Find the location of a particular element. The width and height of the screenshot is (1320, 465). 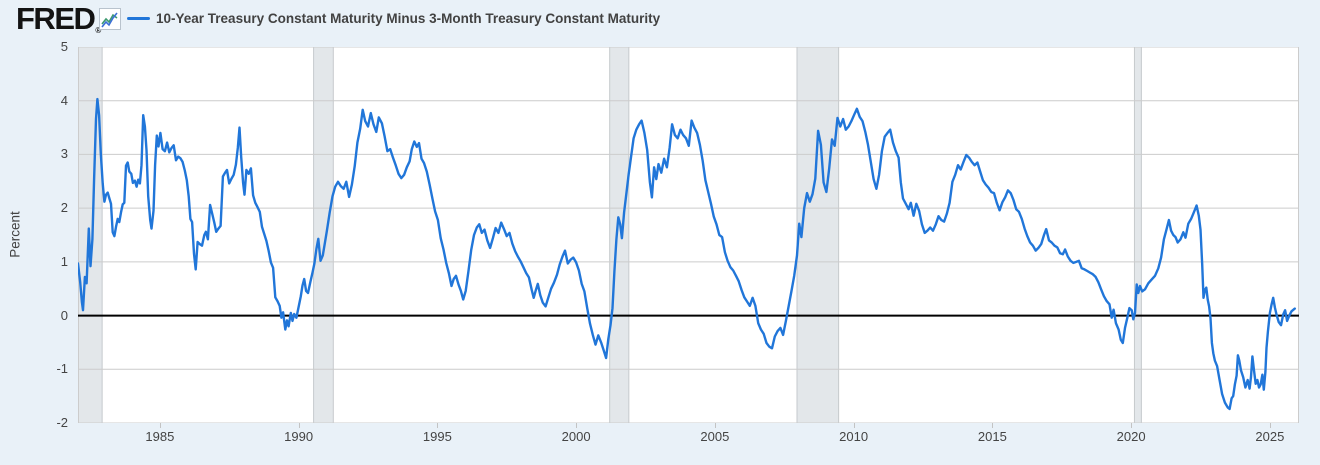

x-tick-label: 2010 is located at coordinates (854, 436).